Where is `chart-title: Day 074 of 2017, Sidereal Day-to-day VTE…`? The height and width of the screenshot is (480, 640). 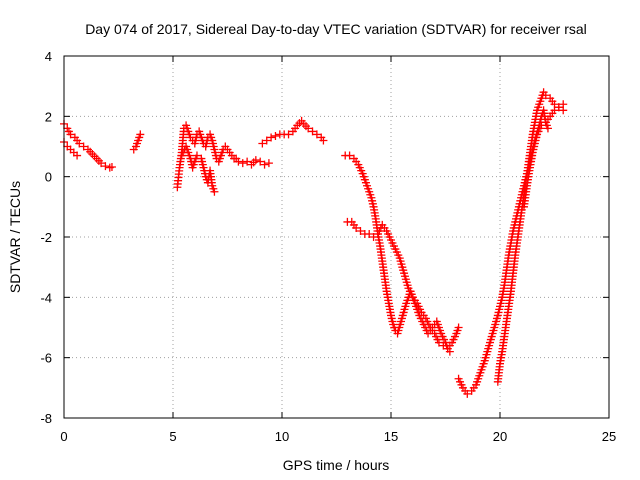
chart-title: Day 074 of 2017, Sidereal Day-to-day VTE… is located at coordinates (336, 29).